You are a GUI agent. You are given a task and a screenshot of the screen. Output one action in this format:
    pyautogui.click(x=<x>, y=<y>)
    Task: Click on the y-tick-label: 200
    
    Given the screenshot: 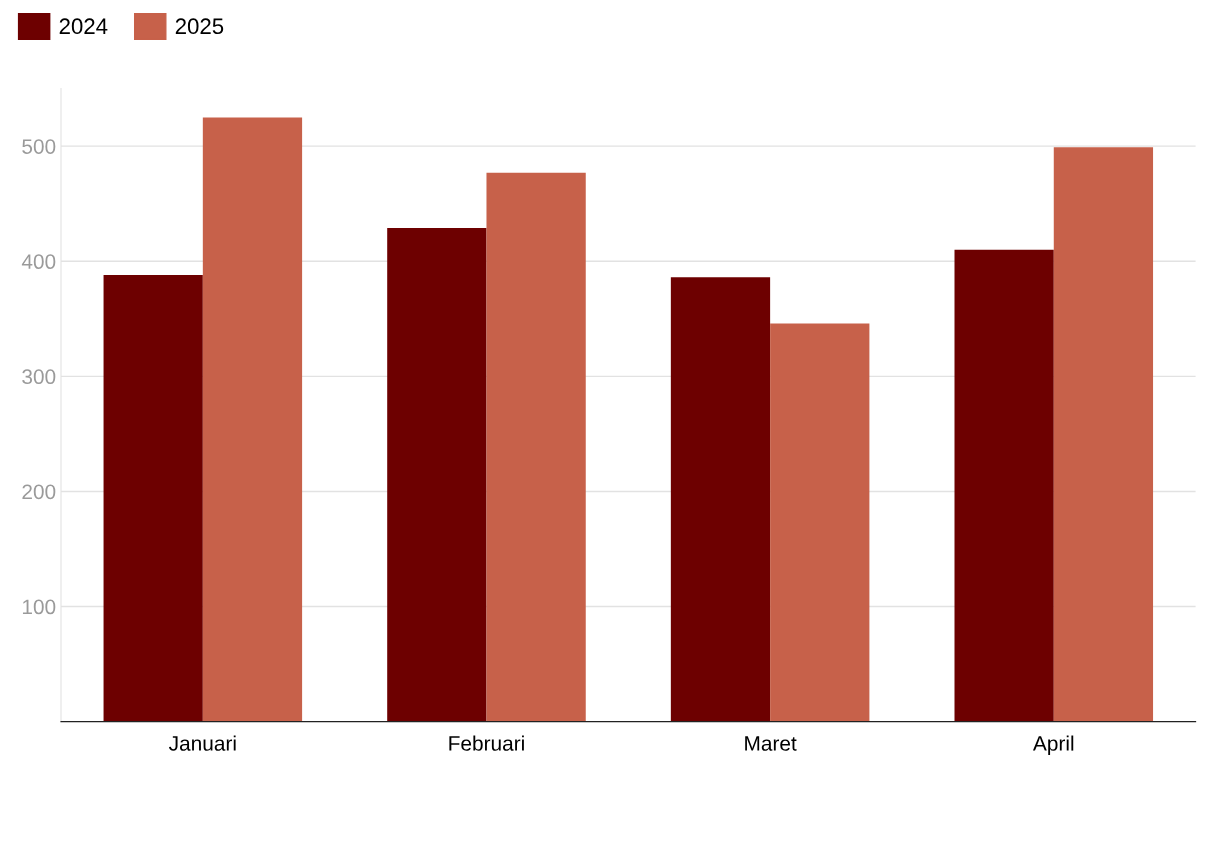 What is the action you would take?
    pyautogui.click(x=39, y=492)
    